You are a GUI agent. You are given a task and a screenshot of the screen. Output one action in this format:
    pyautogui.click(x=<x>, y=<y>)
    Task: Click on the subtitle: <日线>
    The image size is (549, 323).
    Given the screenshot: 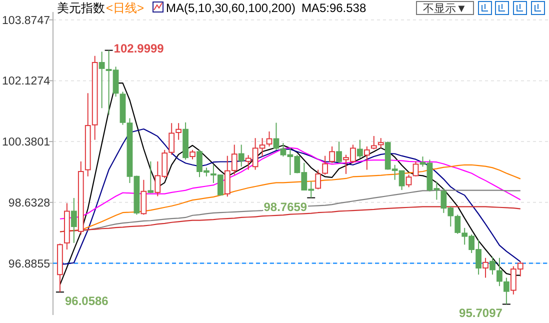 What is the action you would take?
    pyautogui.click(x=125, y=8)
    